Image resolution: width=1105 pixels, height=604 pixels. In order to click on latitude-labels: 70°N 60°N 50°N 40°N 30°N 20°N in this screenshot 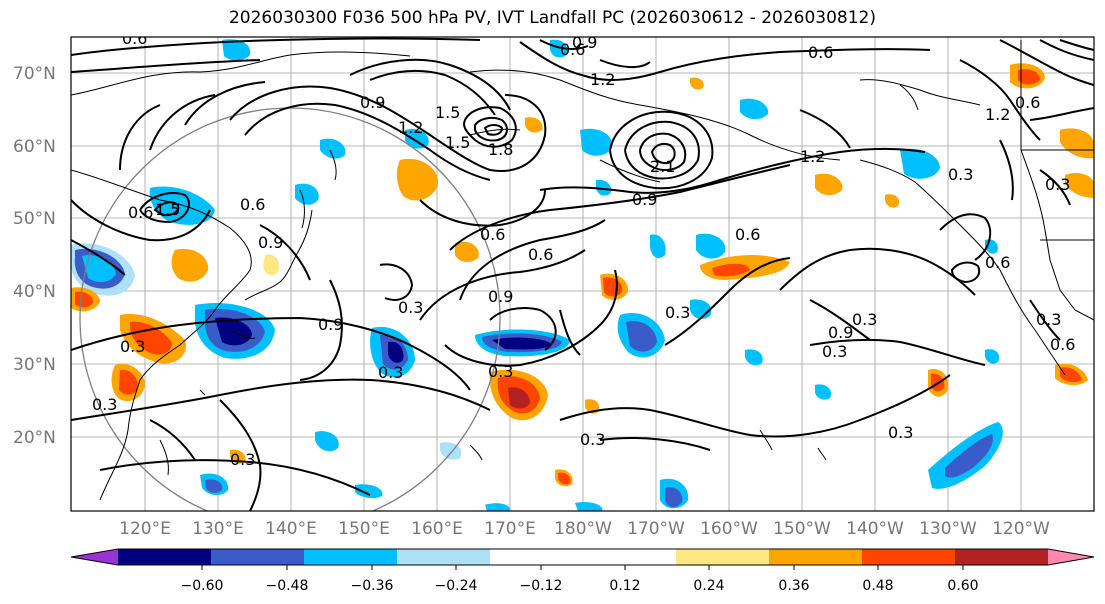, I will do `click(34, 256)`.